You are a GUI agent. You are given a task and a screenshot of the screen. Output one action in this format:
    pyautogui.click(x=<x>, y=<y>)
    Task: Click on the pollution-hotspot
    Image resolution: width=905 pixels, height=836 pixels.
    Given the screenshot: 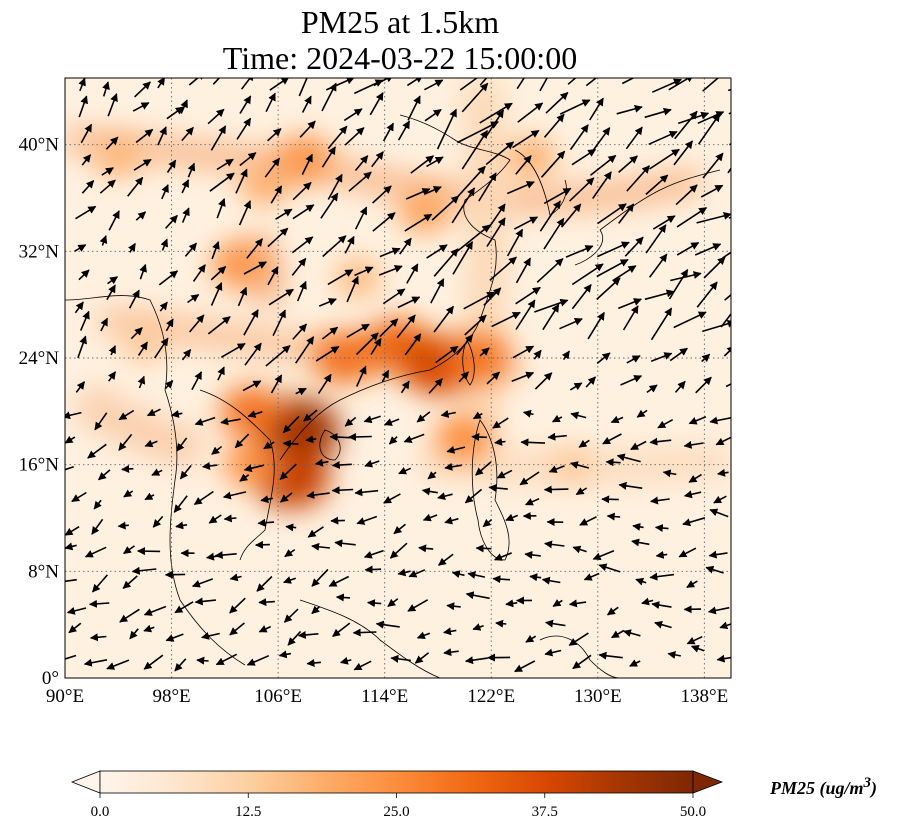 What is the action you would take?
    pyautogui.click(x=238, y=265)
    